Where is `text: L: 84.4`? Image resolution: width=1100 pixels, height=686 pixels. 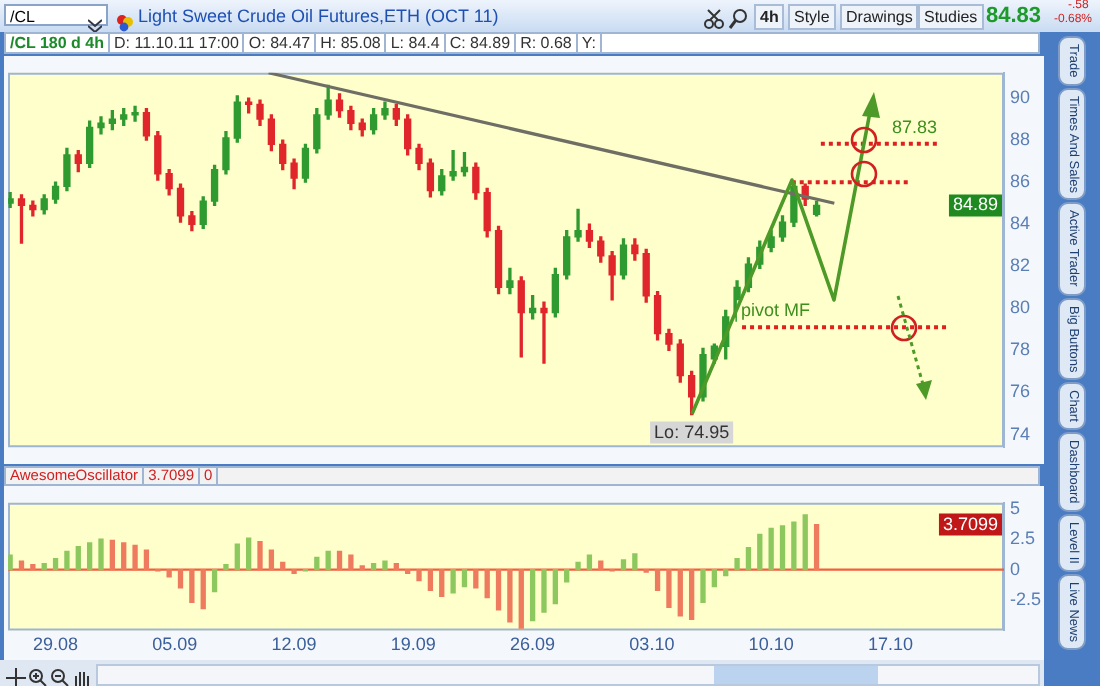
text: L: 84.4 is located at coordinates (416, 43).